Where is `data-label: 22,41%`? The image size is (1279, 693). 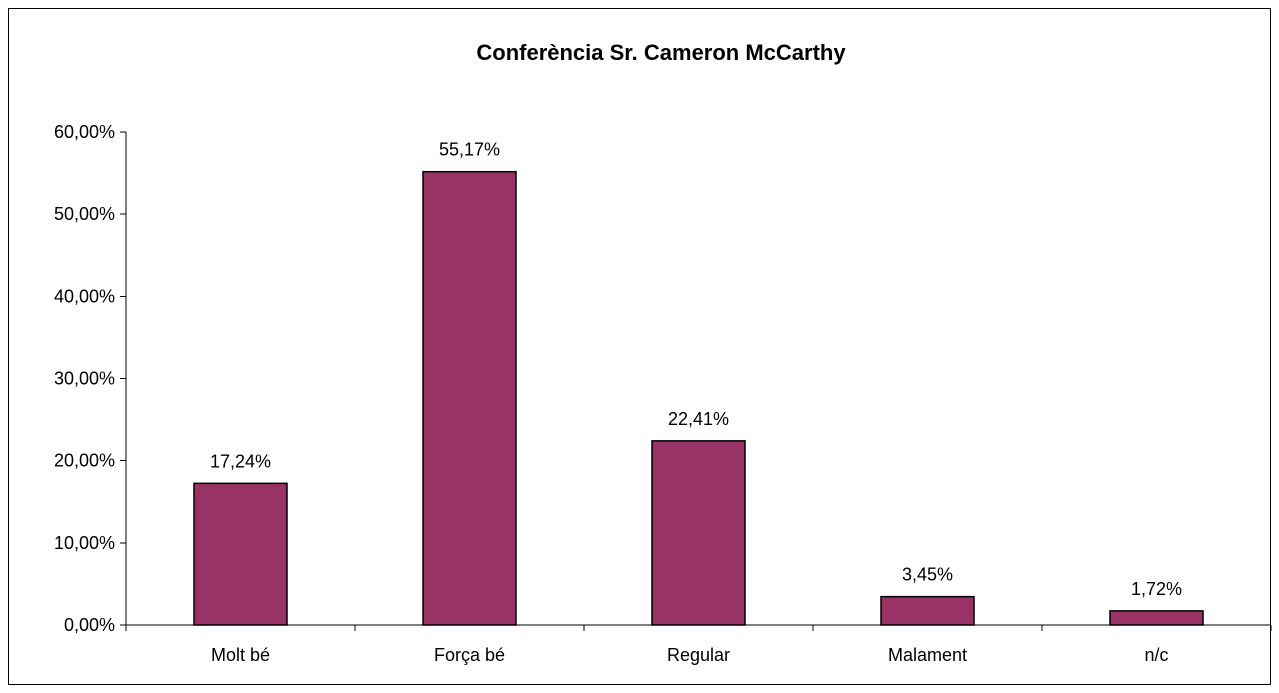 data-label: 22,41% is located at coordinates (698, 419).